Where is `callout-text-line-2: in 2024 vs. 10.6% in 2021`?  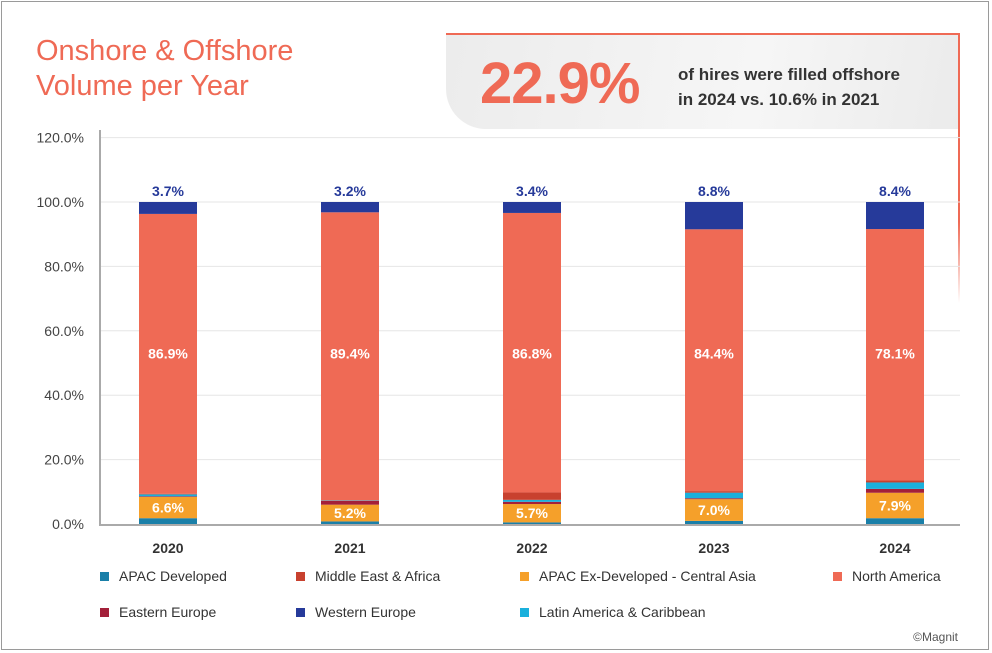 callout-text-line-2: in 2024 vs. 10.6% in 2021 is located at coordinates (779, 99).